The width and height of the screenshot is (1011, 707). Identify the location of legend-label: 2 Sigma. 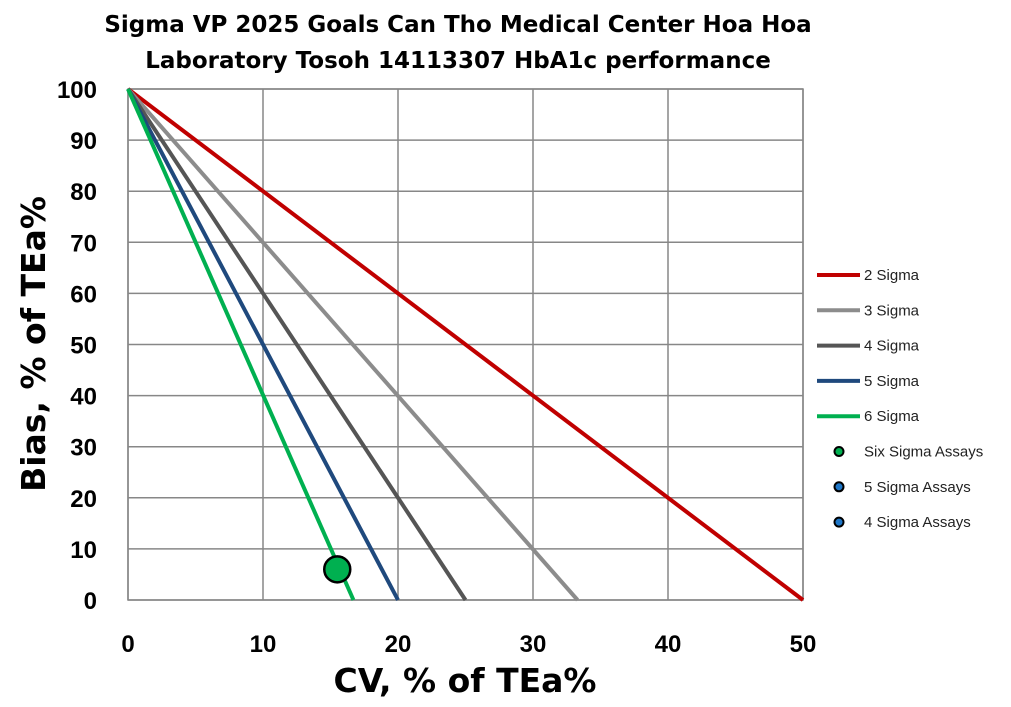
(892, 275).